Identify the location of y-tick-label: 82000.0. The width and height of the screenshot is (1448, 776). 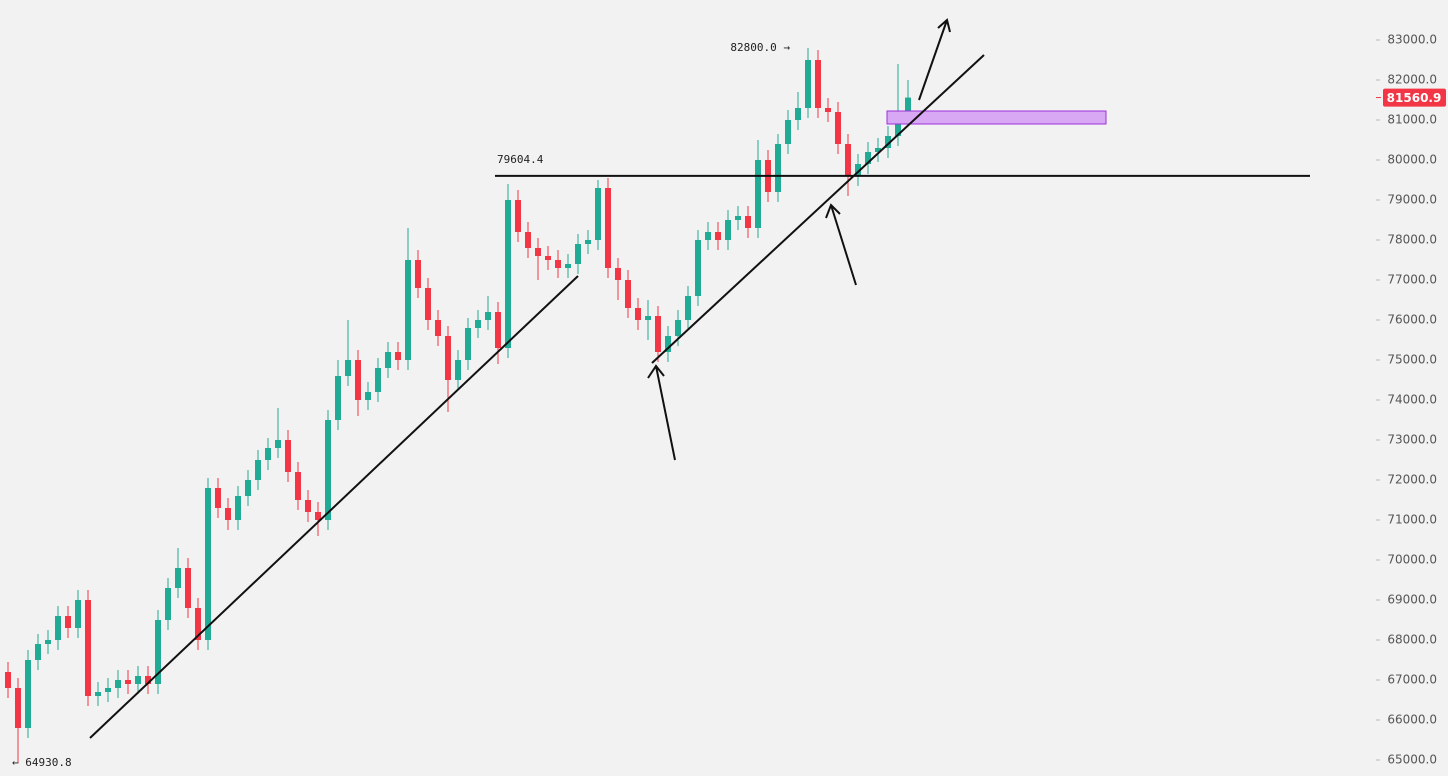
(1412, 80).